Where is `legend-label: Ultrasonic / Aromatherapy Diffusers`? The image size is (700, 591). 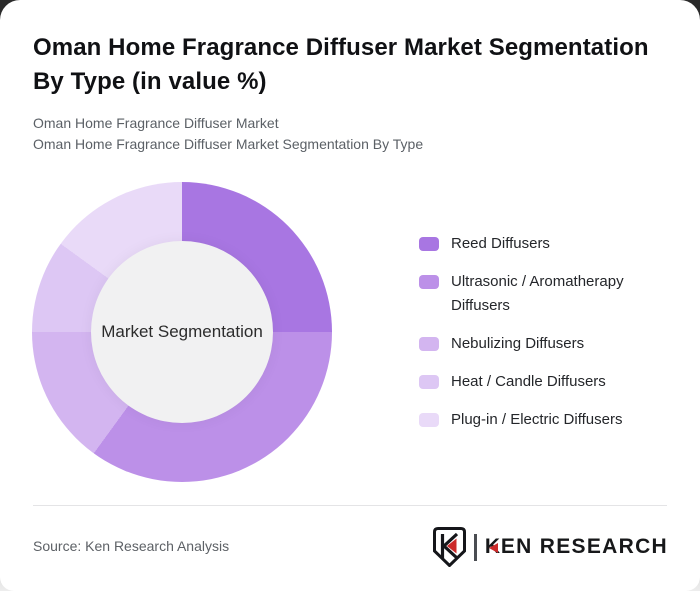 legend-label: Ultrasonic / Aromatherapy Diffusers is located at coordinates (537, 293).